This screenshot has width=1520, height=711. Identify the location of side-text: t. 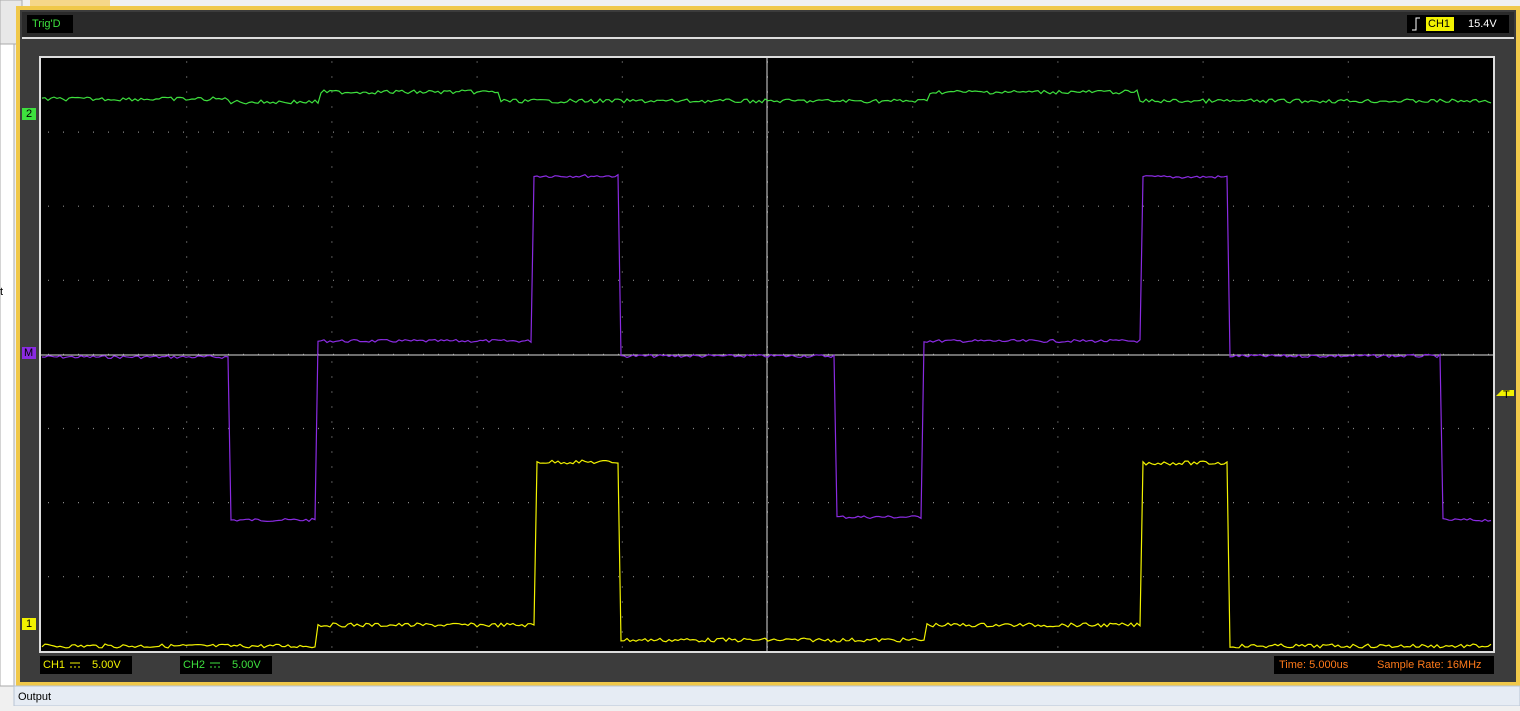
(1, 292).